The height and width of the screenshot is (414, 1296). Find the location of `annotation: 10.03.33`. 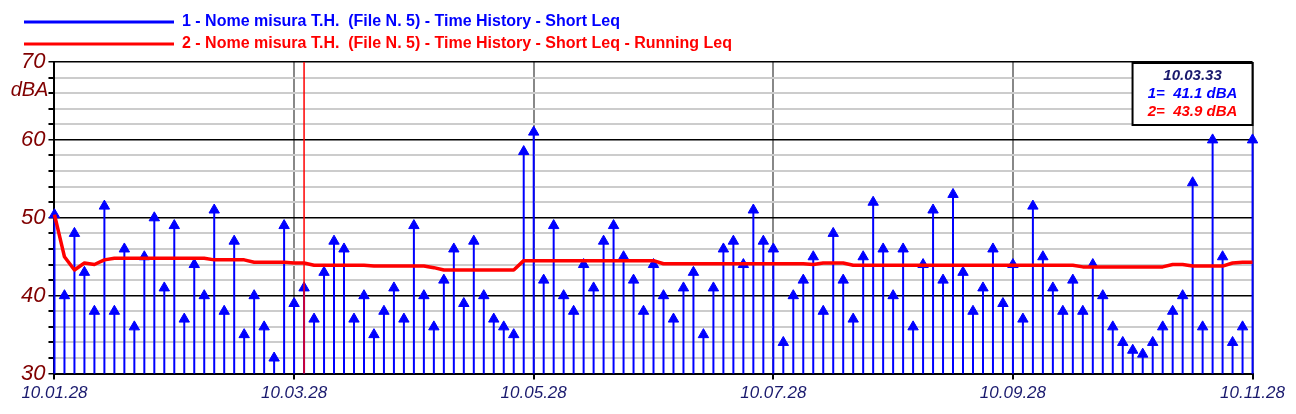

annotation: 10.03.33 is located at coordinates (1193, 75).